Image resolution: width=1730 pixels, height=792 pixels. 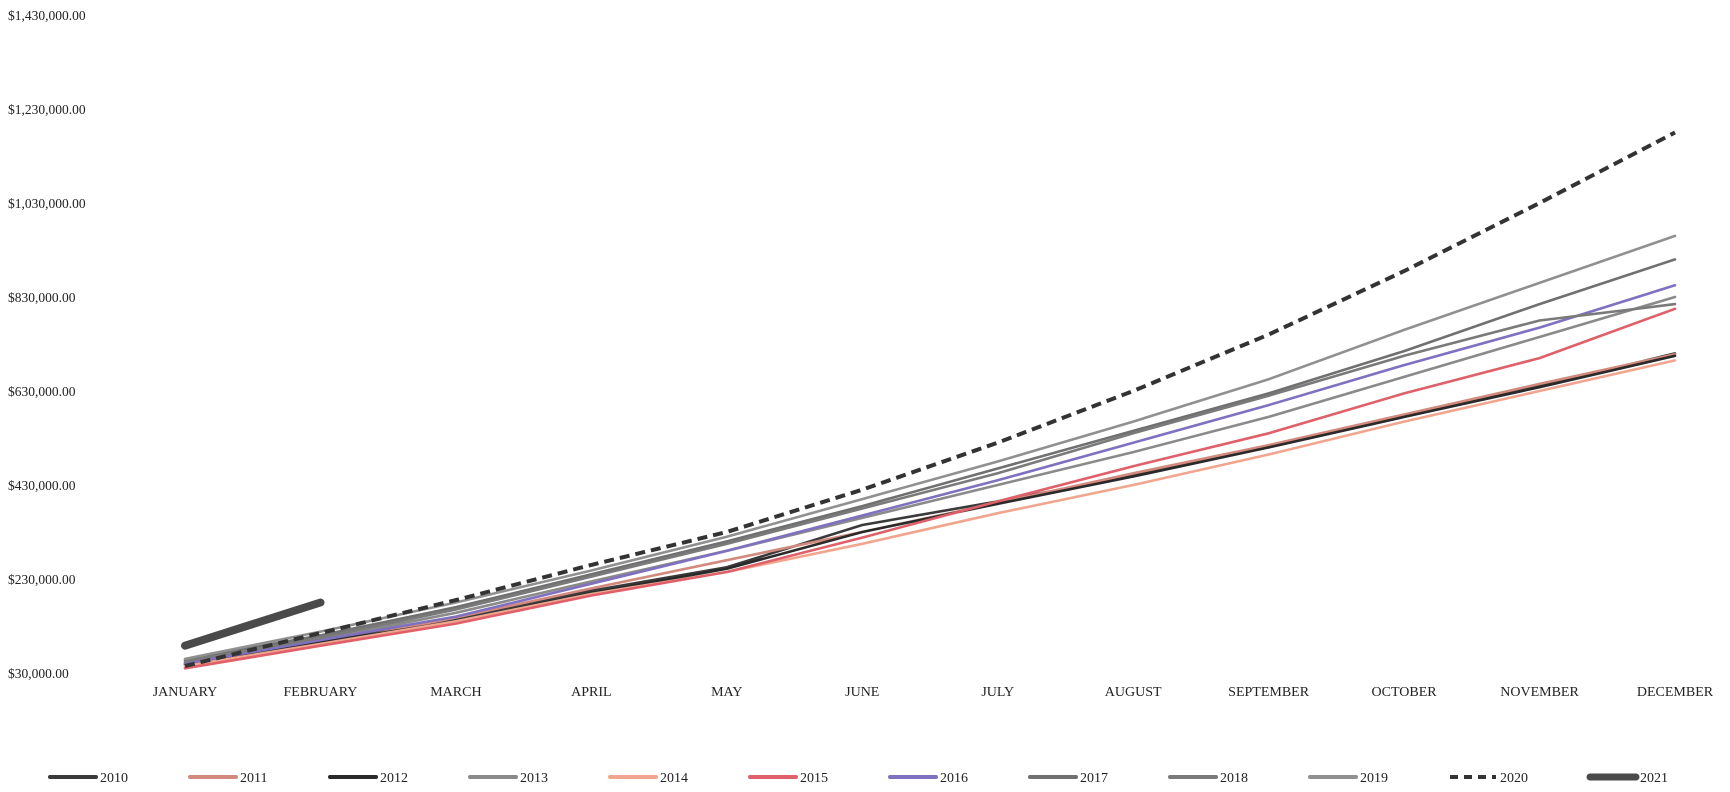 I want to click on x-tick-label: AUGUST, so click(x=1133, y=692).